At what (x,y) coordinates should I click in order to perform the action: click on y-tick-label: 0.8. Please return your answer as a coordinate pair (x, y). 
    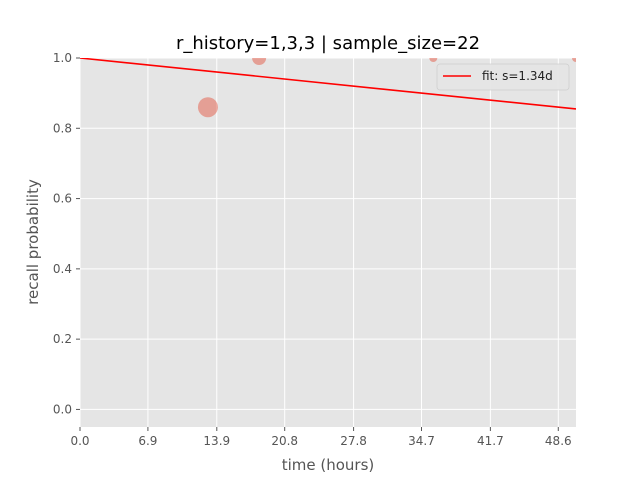
    Looking at the image, I should click on (62, 128).